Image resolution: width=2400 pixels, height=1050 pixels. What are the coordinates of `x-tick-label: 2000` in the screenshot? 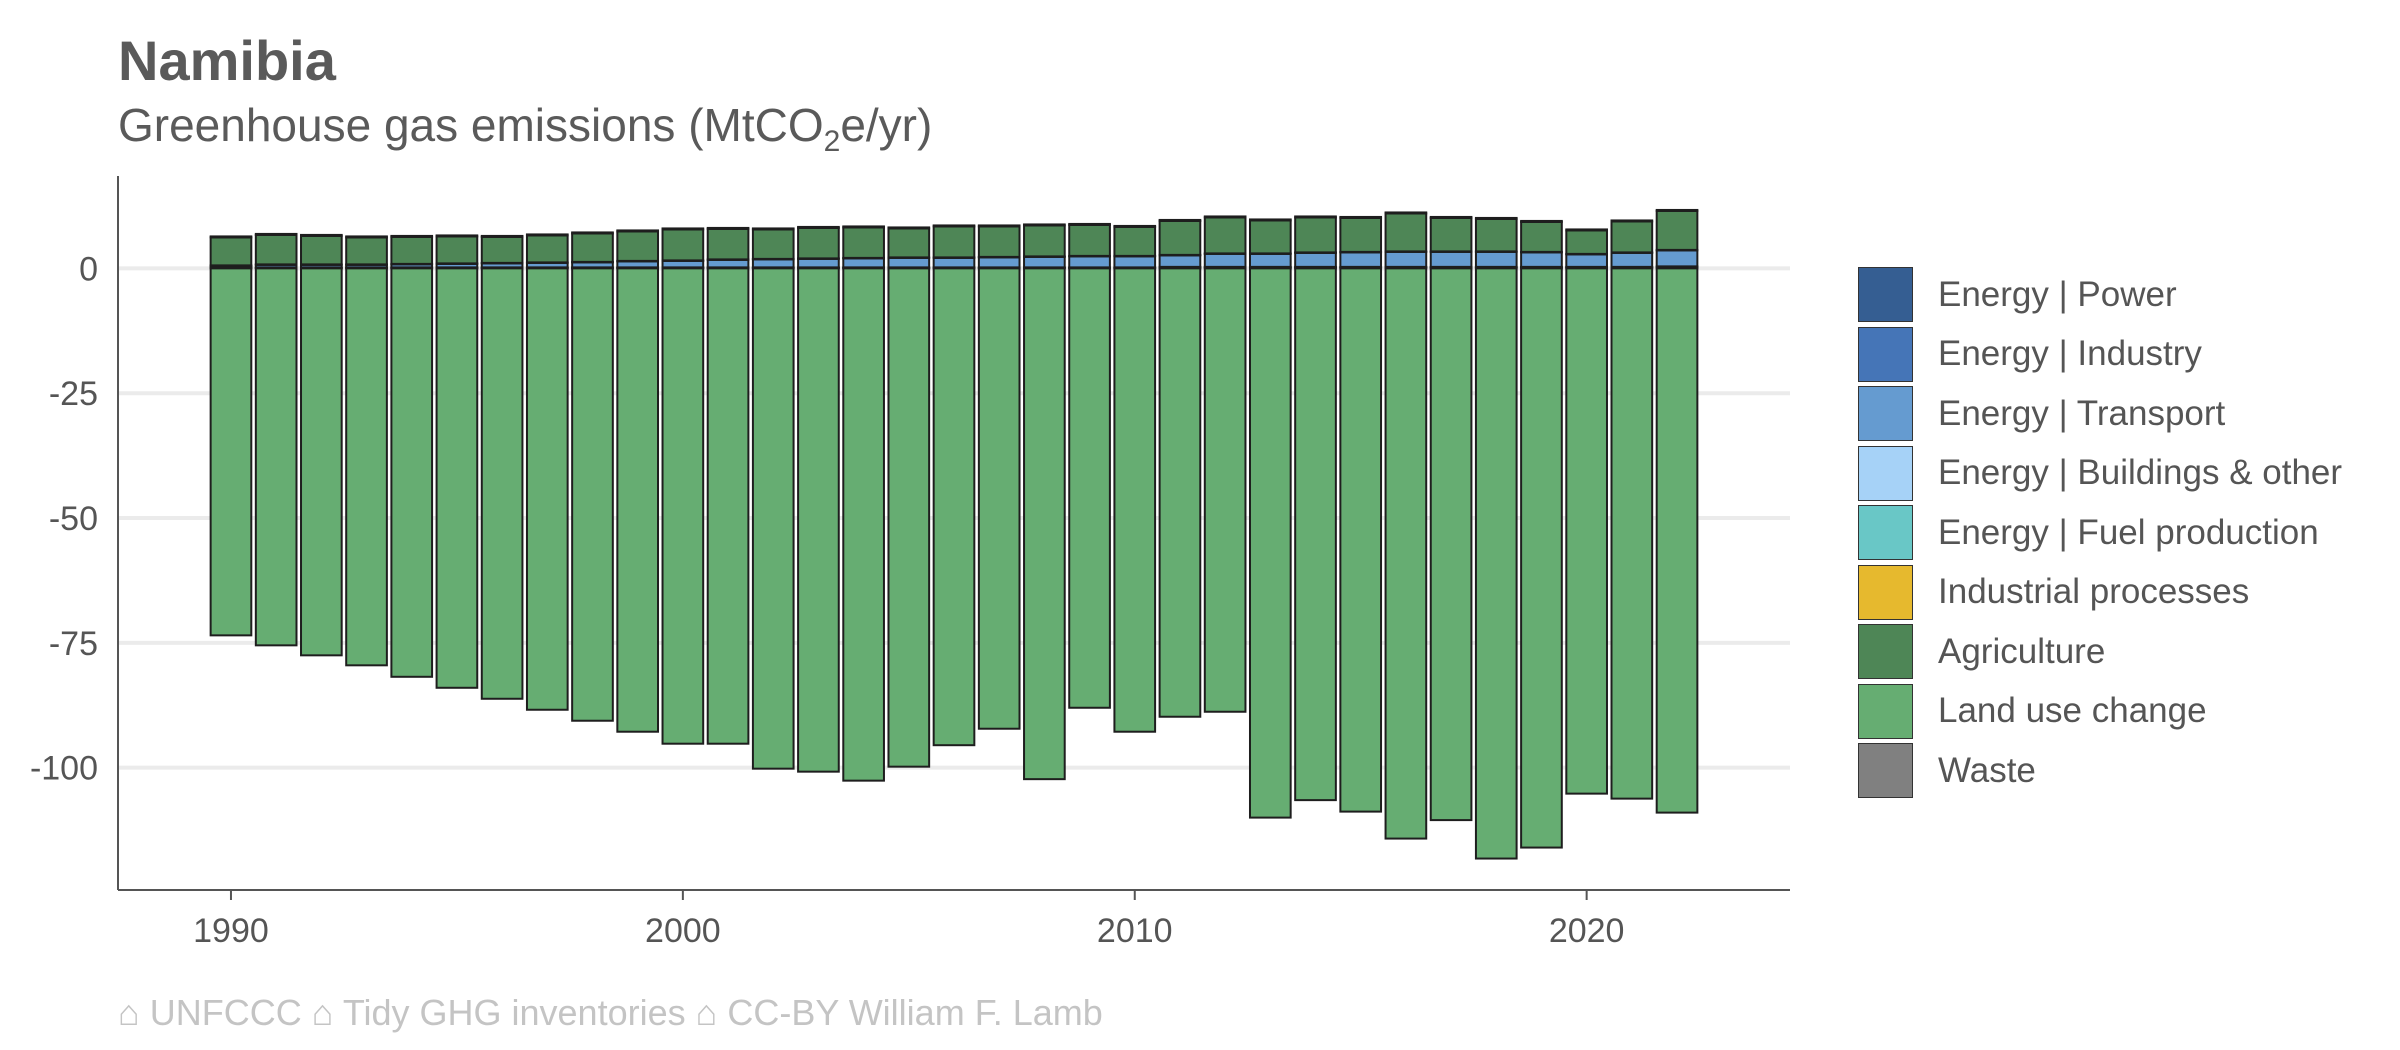 It's located at (683, 931).